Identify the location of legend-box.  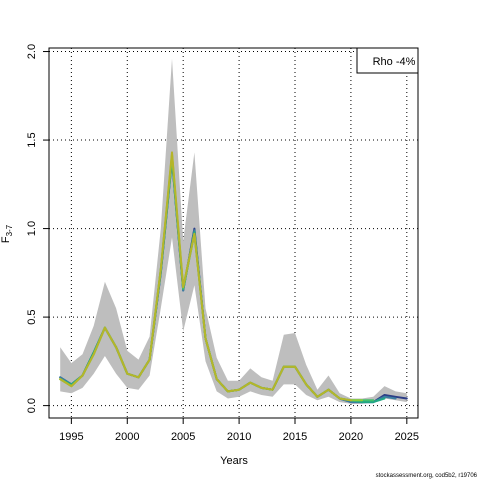
(387, 60).